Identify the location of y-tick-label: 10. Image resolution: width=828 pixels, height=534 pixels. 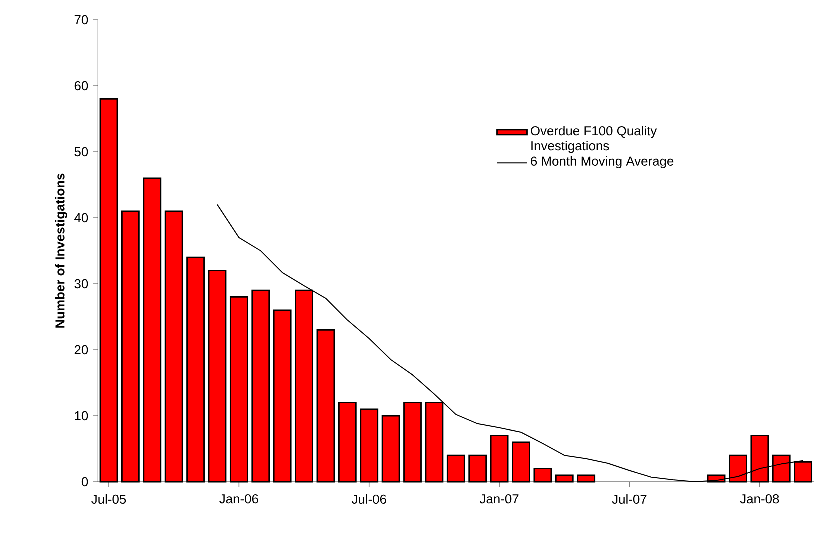
(81, 416).